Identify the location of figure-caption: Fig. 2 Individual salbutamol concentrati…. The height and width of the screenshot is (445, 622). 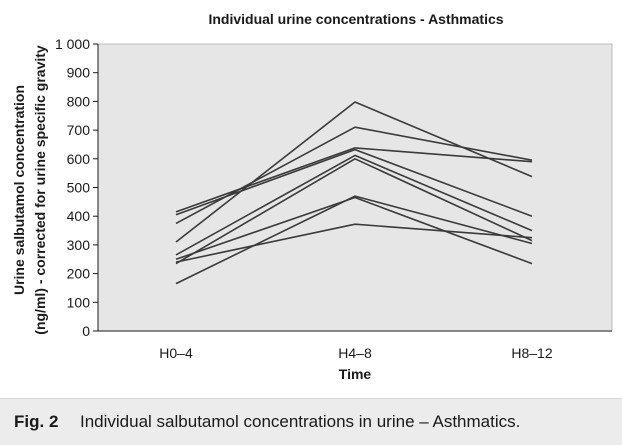
(311, 421).